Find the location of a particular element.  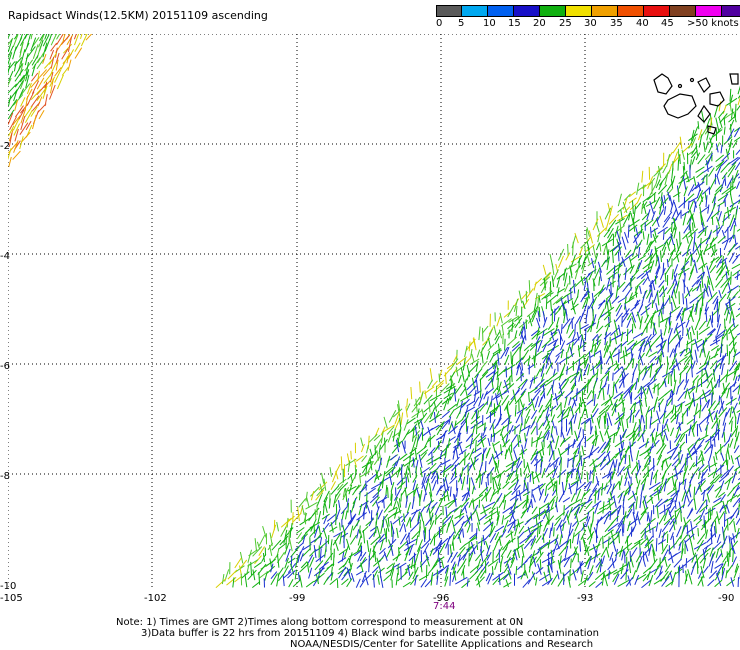

lon-label-m93: -93 is located at coordinates (585, 598).